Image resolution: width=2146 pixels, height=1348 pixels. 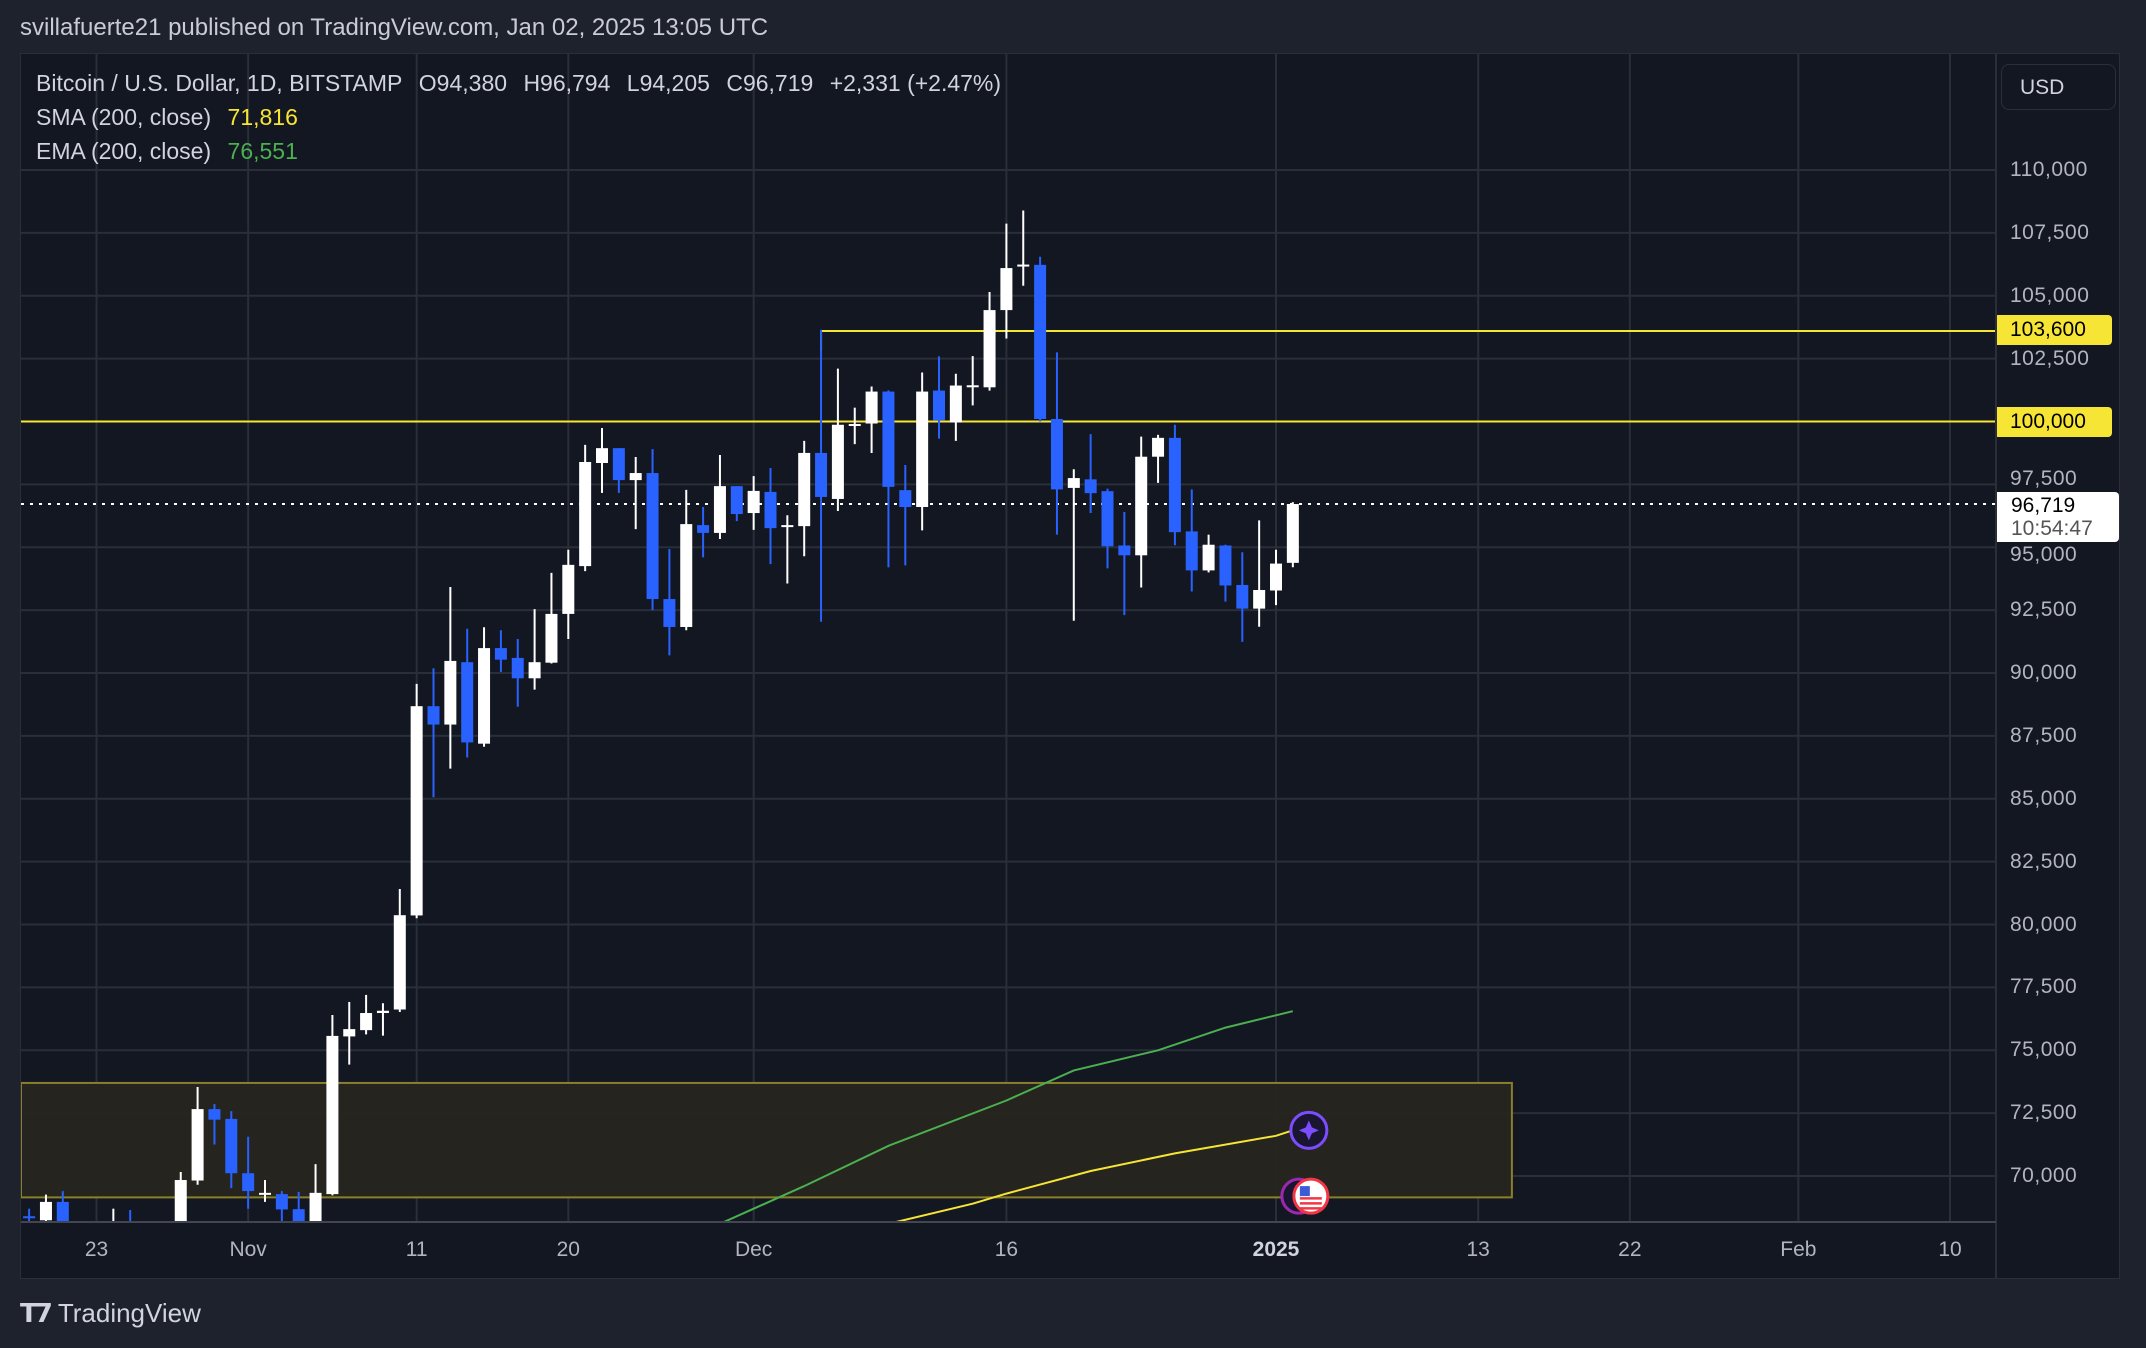 What do you see at coordinates (219, 83) in the screenshot?
I see `symbol-name: Bitcoin / U.S. Dollar, 1D, BITSTAMP` at bounding box center [219, 83].